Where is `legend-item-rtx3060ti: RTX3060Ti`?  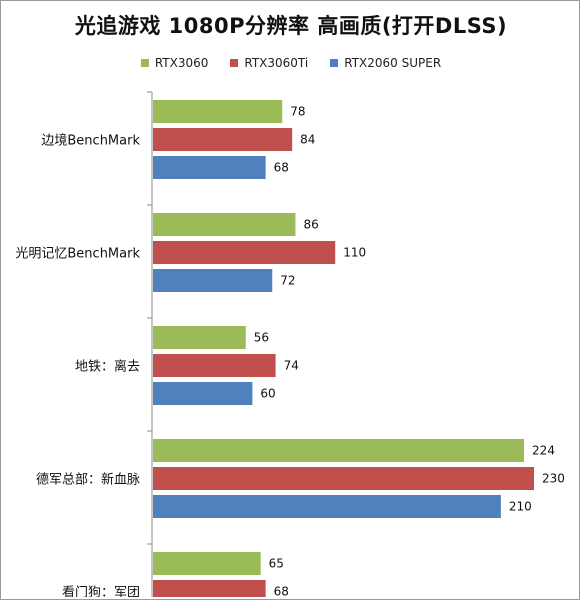
legend-item-rtx3060ti: RTX3060Ti is located at coordinates (269, 63).